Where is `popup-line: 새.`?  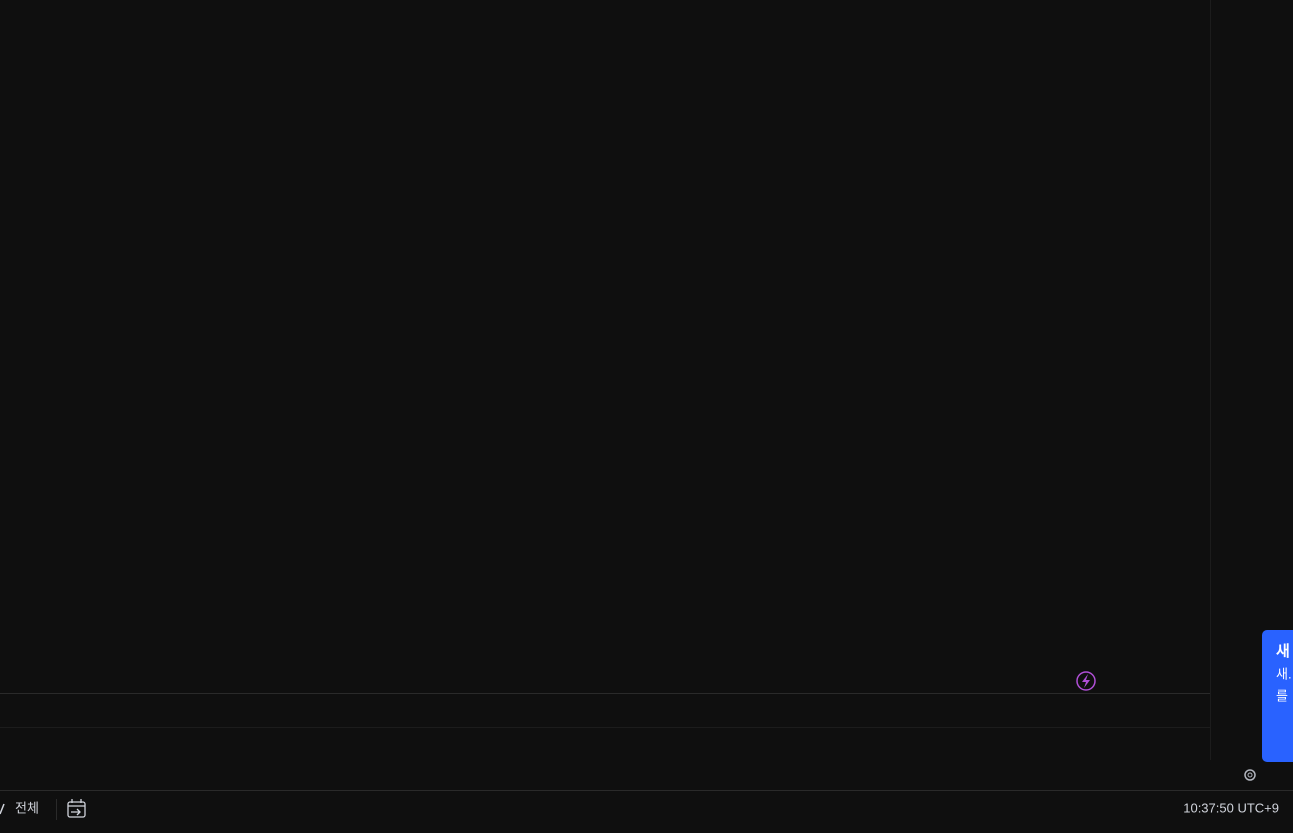 popup-line: 새. is located at coordinates (1284, 673).